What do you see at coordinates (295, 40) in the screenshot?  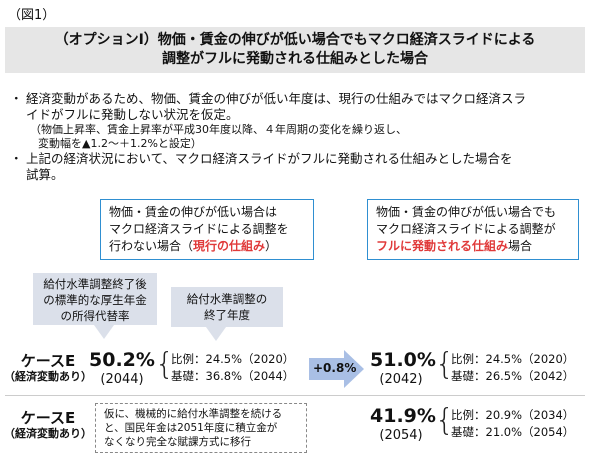 I see `title-line-1: （オプションⅠ）物価・賃金の伸びが低い場合でもマクロ経済スライドによる` at bounding box center [295, 40].